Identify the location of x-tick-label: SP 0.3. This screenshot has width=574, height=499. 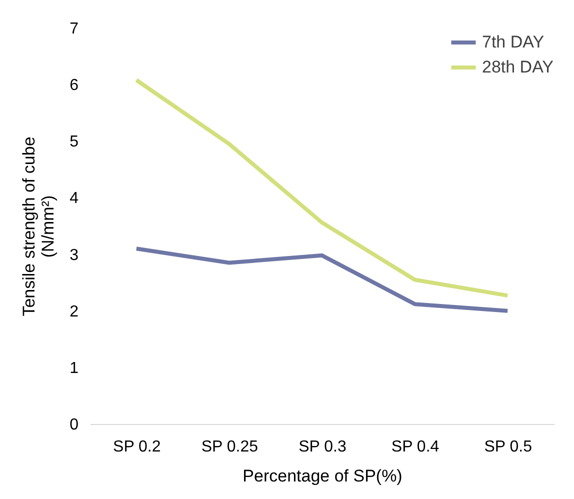
(322, 447).